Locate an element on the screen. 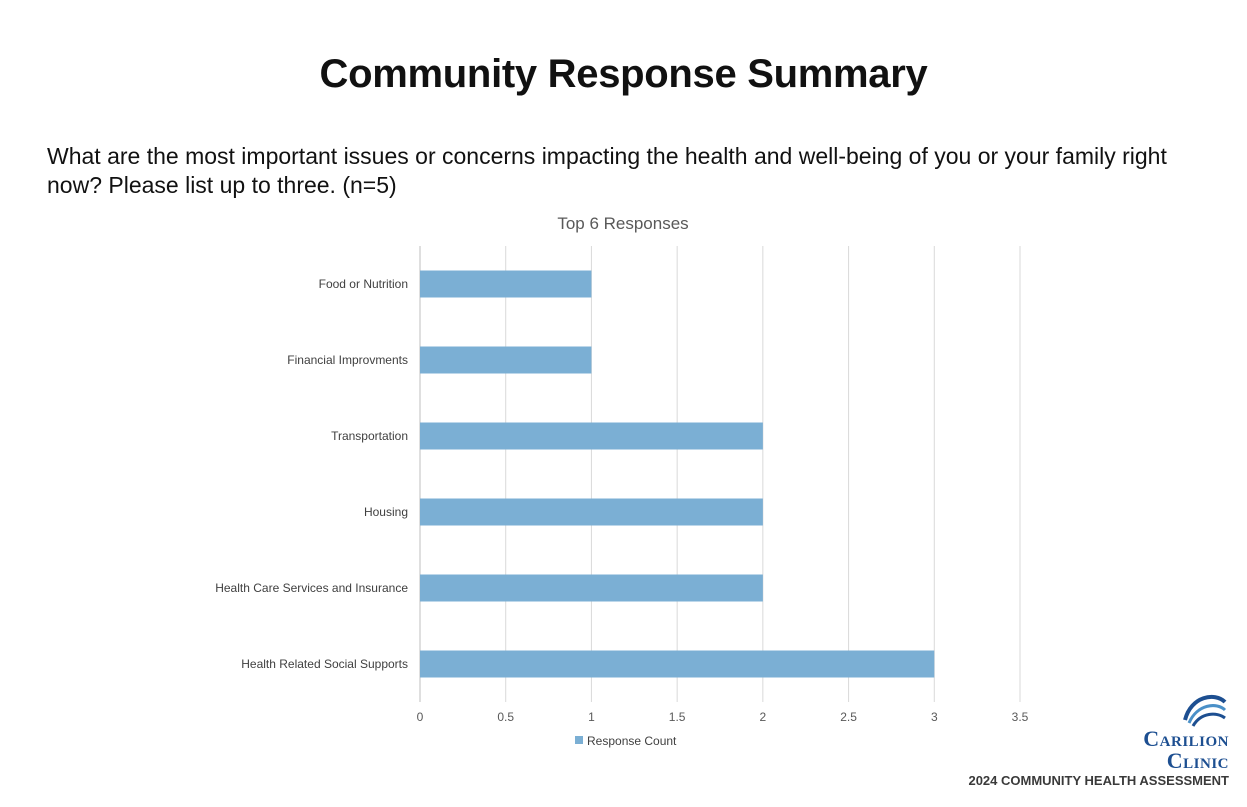  category-label: Financial Improvments is located at coordinates (347, 360).